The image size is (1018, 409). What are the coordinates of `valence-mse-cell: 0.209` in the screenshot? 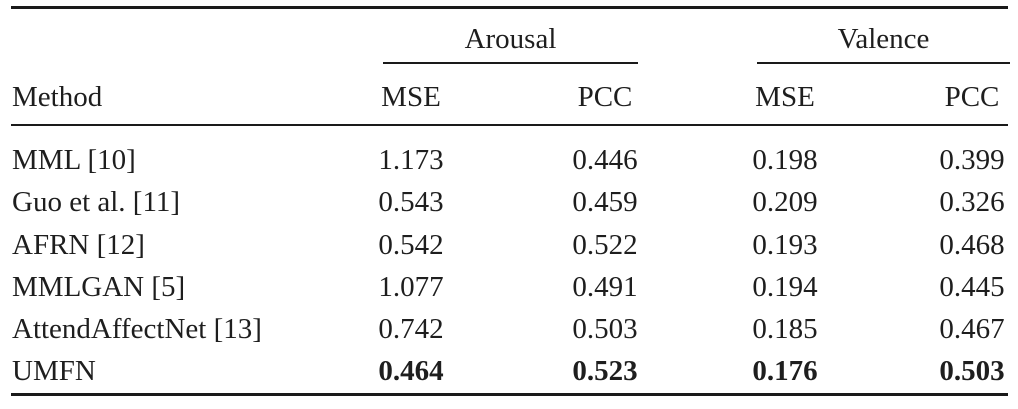 It's located at (785, 202).